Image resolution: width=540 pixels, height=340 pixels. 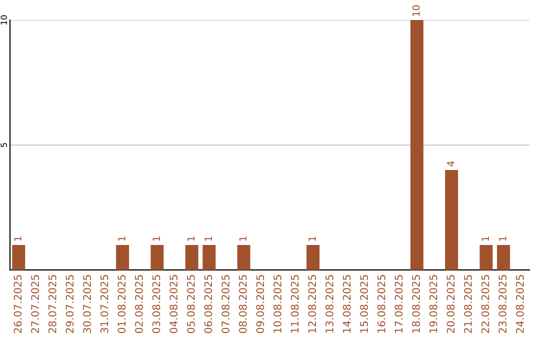 What do you see at coordinates (520, 304) in the screenshot?
I see `x-tick-label: 24.08.2025` at bounding box center [520, 304].